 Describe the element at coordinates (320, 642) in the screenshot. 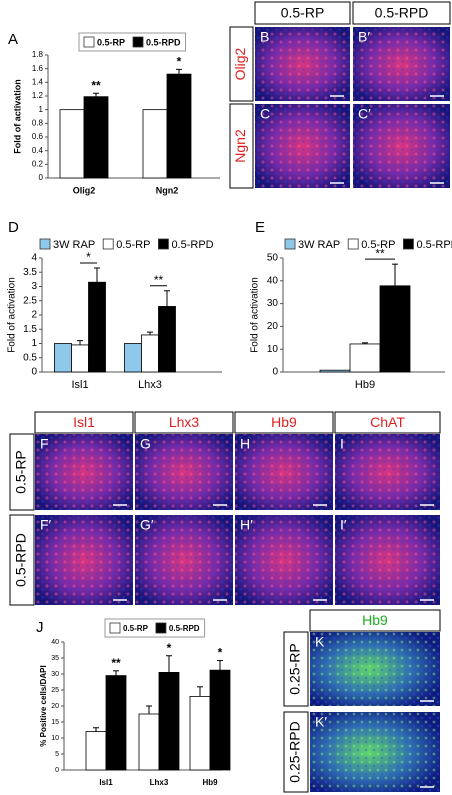

I see `panel-letter: K` at that location.